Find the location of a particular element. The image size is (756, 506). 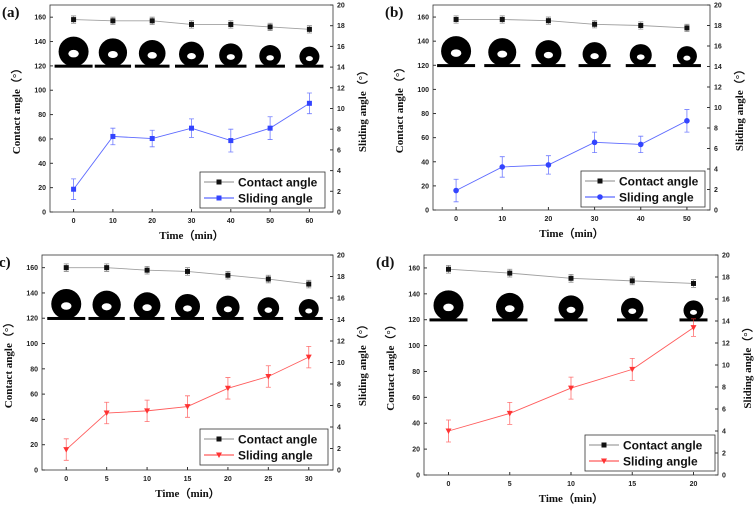

legend: Contact angle Sliding angle is located at coordinates (643, 189).